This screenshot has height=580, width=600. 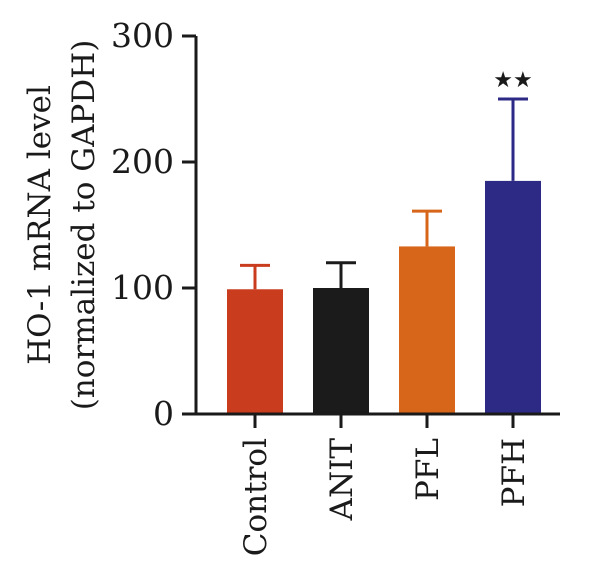 What do you see at coordinates (142, 35) in the screenshot?
I see `y-tick-label-300: 300` at bounding box center [142, 35].